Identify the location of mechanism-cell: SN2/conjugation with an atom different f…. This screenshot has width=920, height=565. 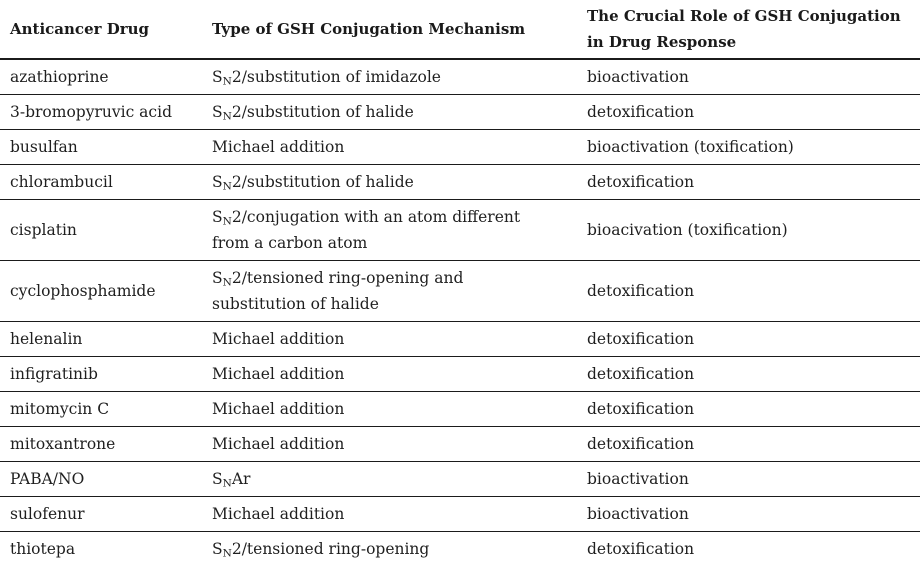
(399, 230).